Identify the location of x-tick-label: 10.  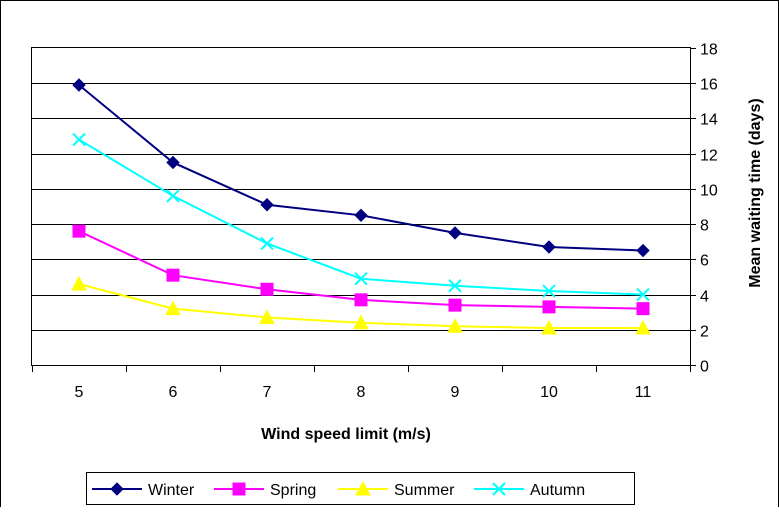
(549, 392).